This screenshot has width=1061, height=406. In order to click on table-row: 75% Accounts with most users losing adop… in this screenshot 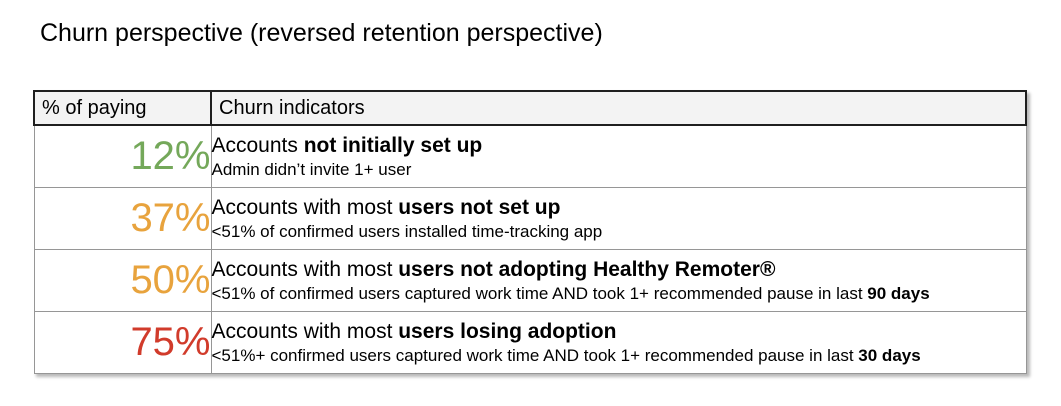, I will do `click(530, 342)`.